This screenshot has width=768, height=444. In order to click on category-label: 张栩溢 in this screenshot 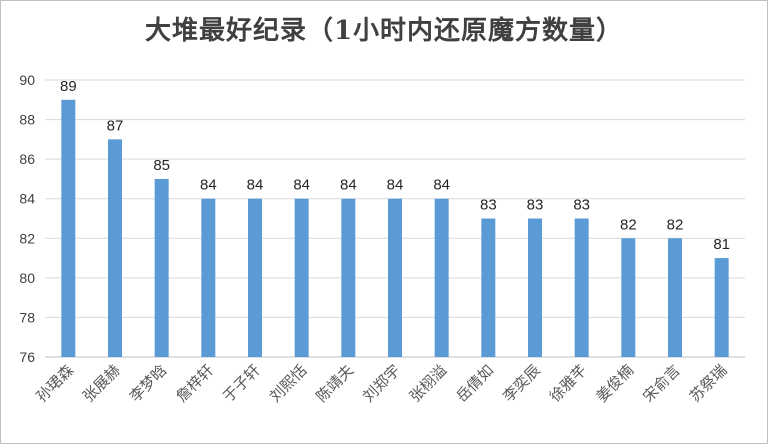, I will do `click(428, 383)`.